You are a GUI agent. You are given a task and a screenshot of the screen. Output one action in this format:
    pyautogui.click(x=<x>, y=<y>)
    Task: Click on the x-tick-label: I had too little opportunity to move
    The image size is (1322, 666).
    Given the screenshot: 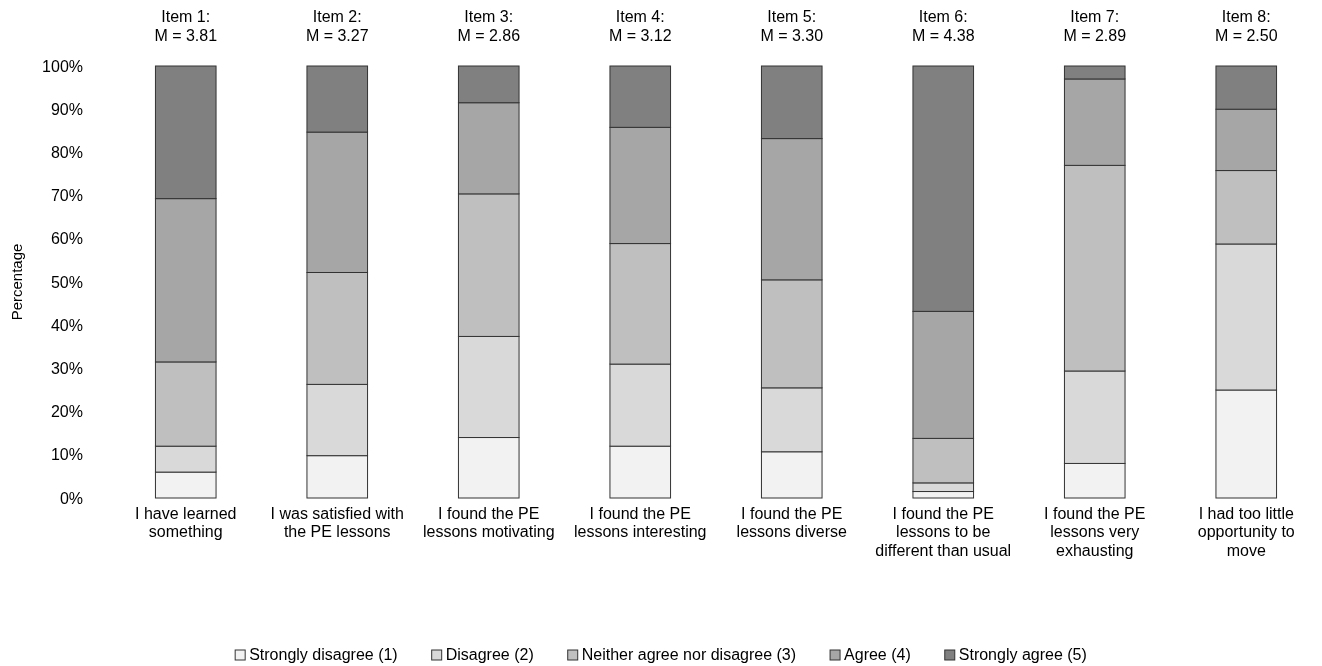 What is the action you would take?
    pyautogui.click(x=1246, y=532)
    